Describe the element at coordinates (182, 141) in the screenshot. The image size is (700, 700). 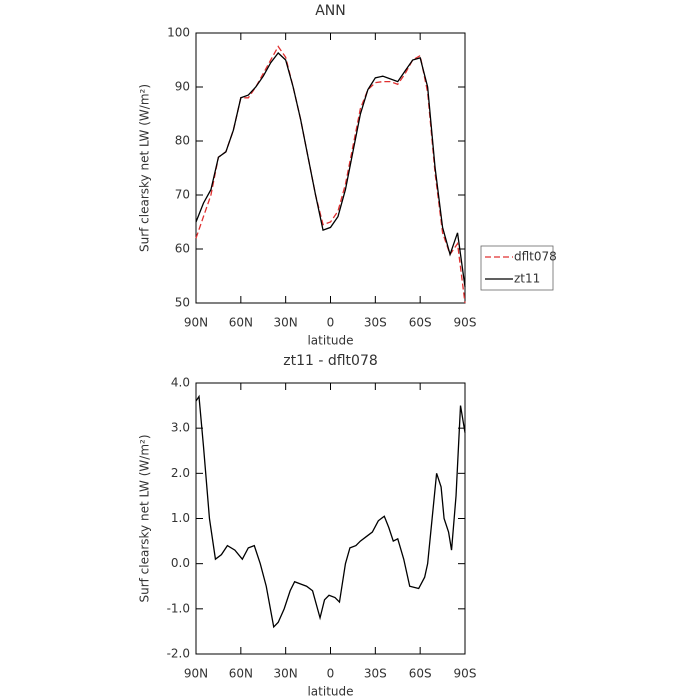
I see `y-tick-label: 80` at that location.